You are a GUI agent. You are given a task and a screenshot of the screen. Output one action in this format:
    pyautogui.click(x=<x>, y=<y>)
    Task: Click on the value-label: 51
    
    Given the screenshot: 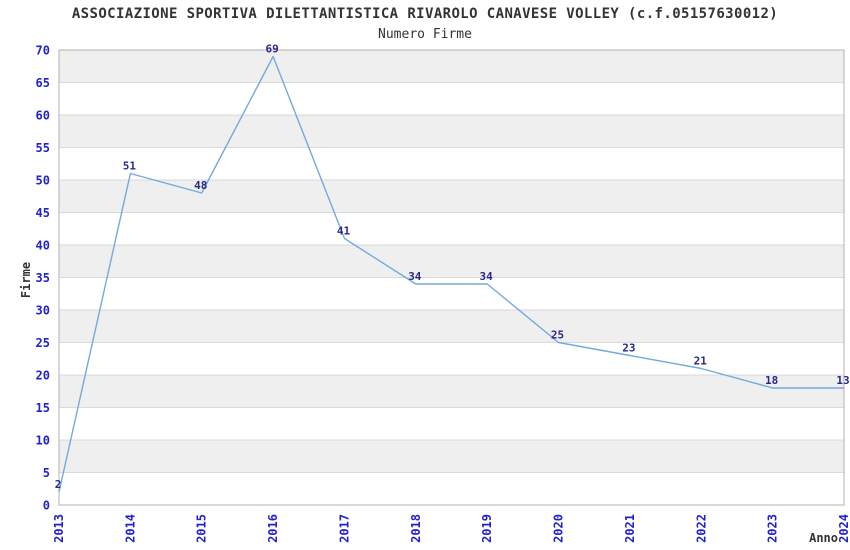 What is the action you would take?
    pyautogui.click(x=130, y=166)
    